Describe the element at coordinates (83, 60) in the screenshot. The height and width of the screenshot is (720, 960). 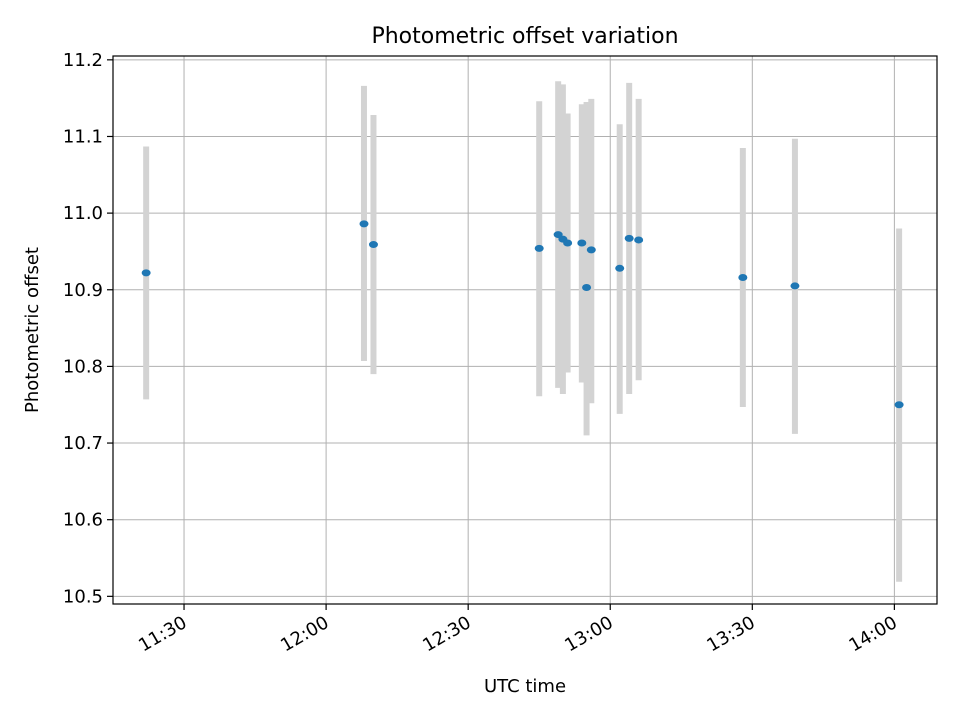
I see `y-tick-label: 11.2` at that location.